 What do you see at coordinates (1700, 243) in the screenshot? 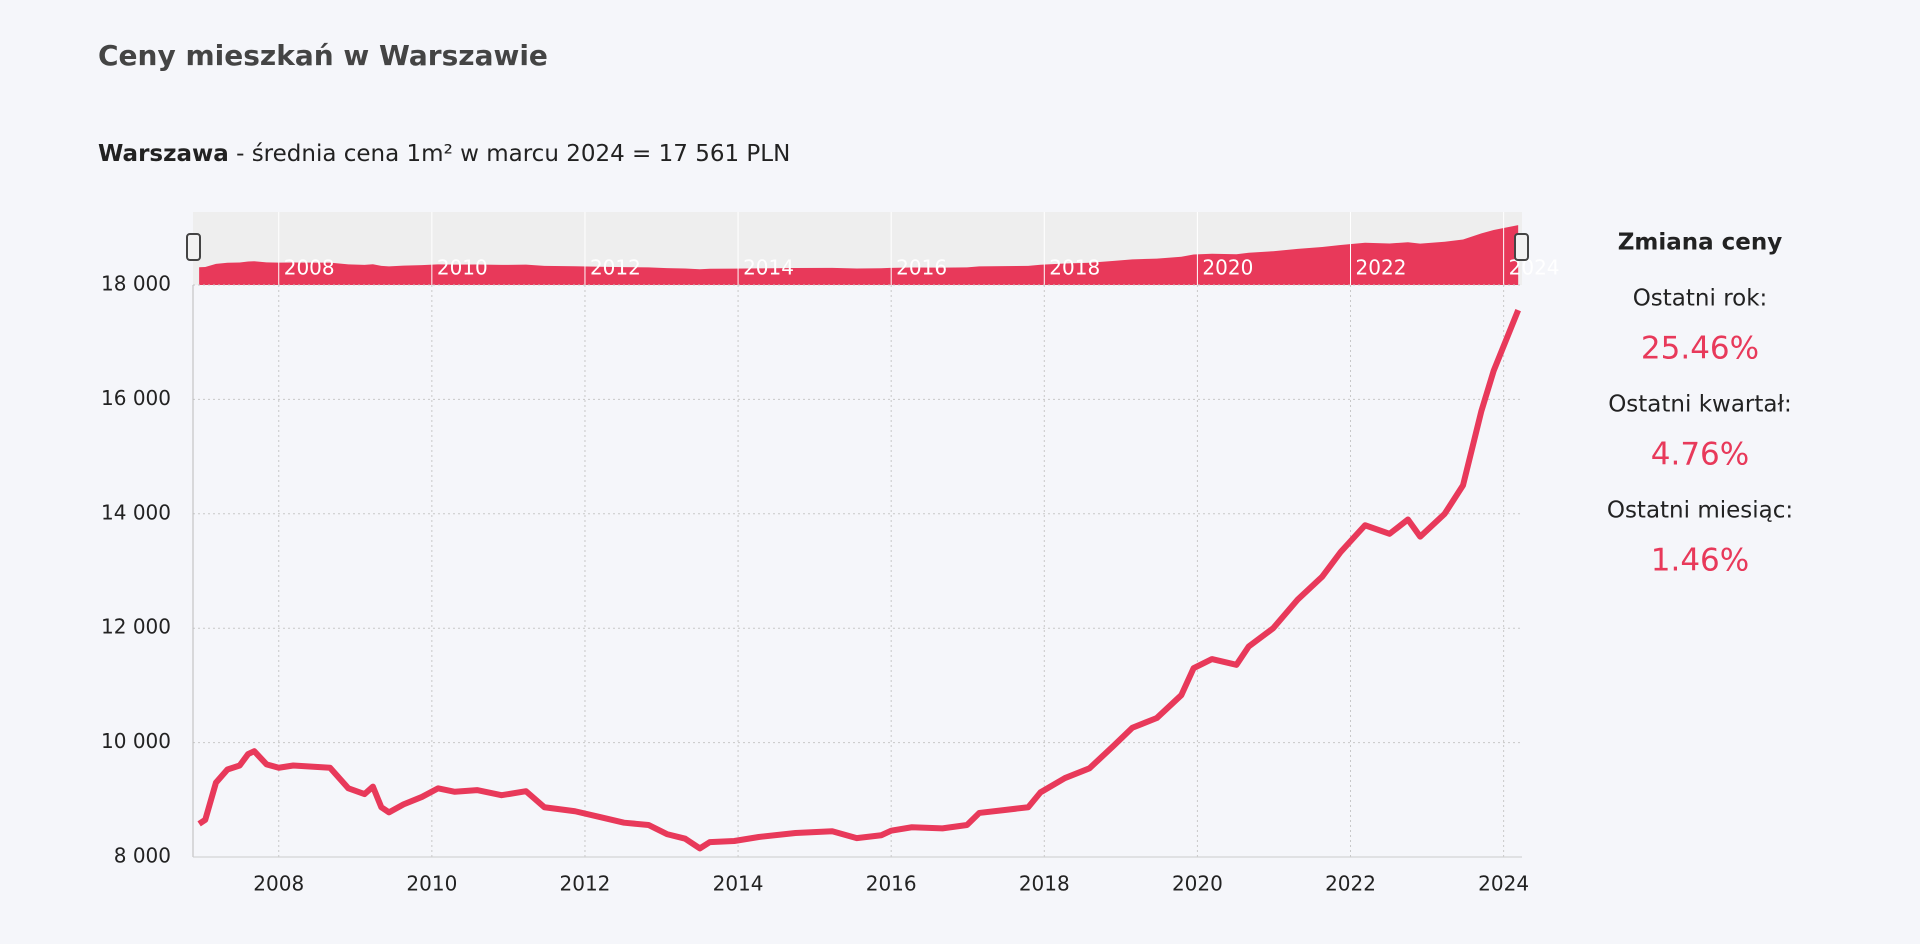
I see `panel-title: Zmiana ceny` at bounding box center [1700, 243].